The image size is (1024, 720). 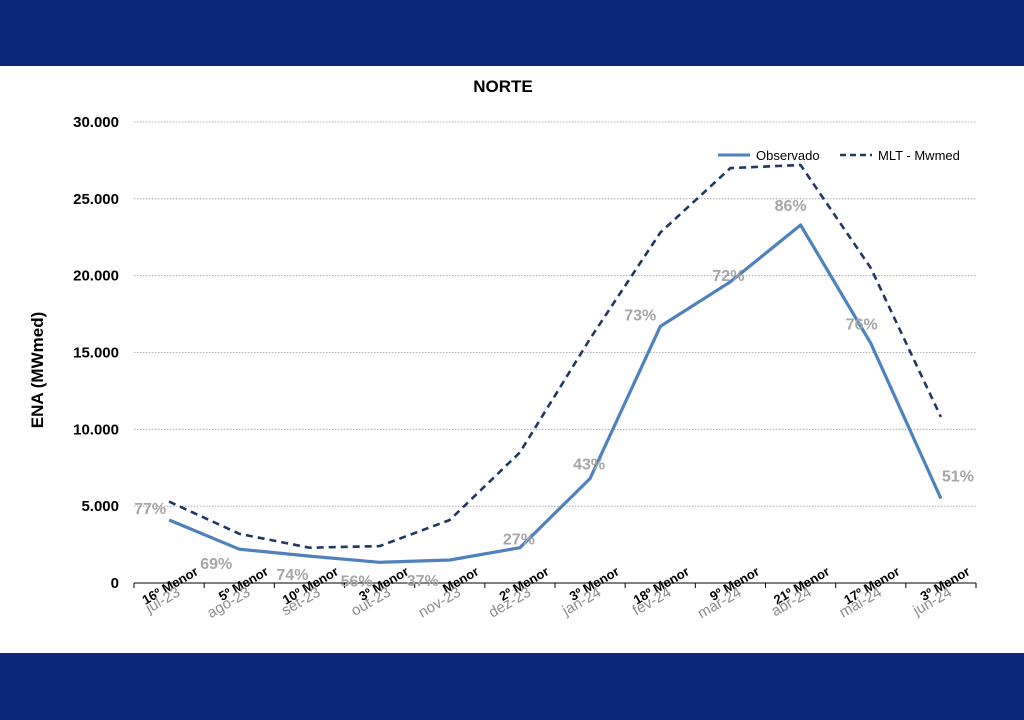 What do you see at coordinates (100, 506) in the screenshot?
I see `y-tick-label: 5.000` at bounding box center [100, 506].